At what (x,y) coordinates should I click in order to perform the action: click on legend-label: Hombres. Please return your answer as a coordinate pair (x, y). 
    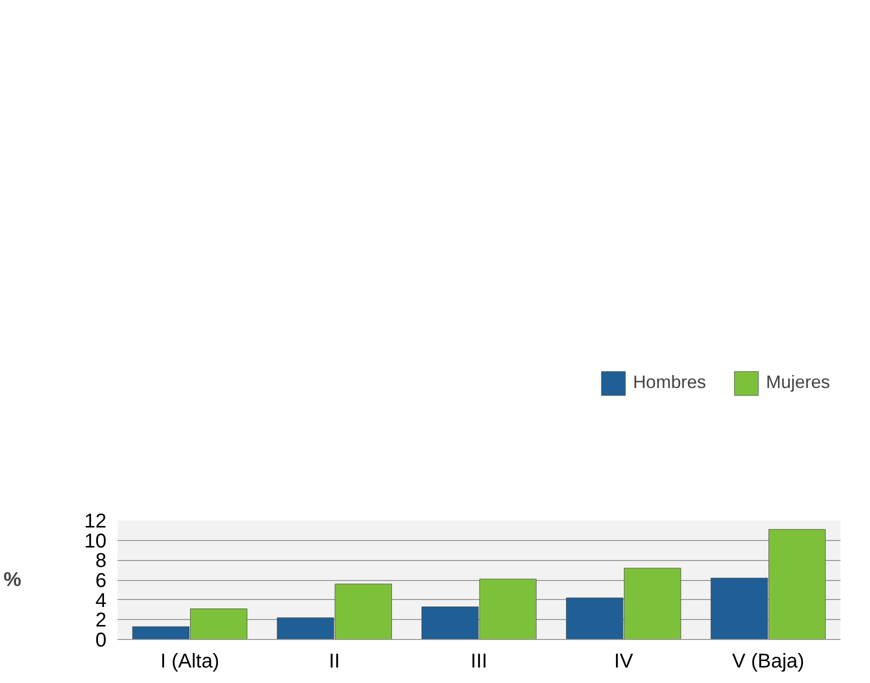
    Looking at the image, I should click on (669, 382).